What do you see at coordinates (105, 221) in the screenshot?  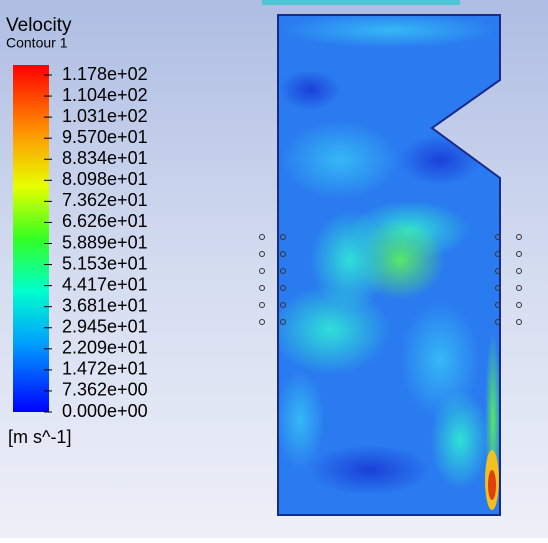 I see `color-bar-label: 6.626e+01` at bounding box center [105, 221].